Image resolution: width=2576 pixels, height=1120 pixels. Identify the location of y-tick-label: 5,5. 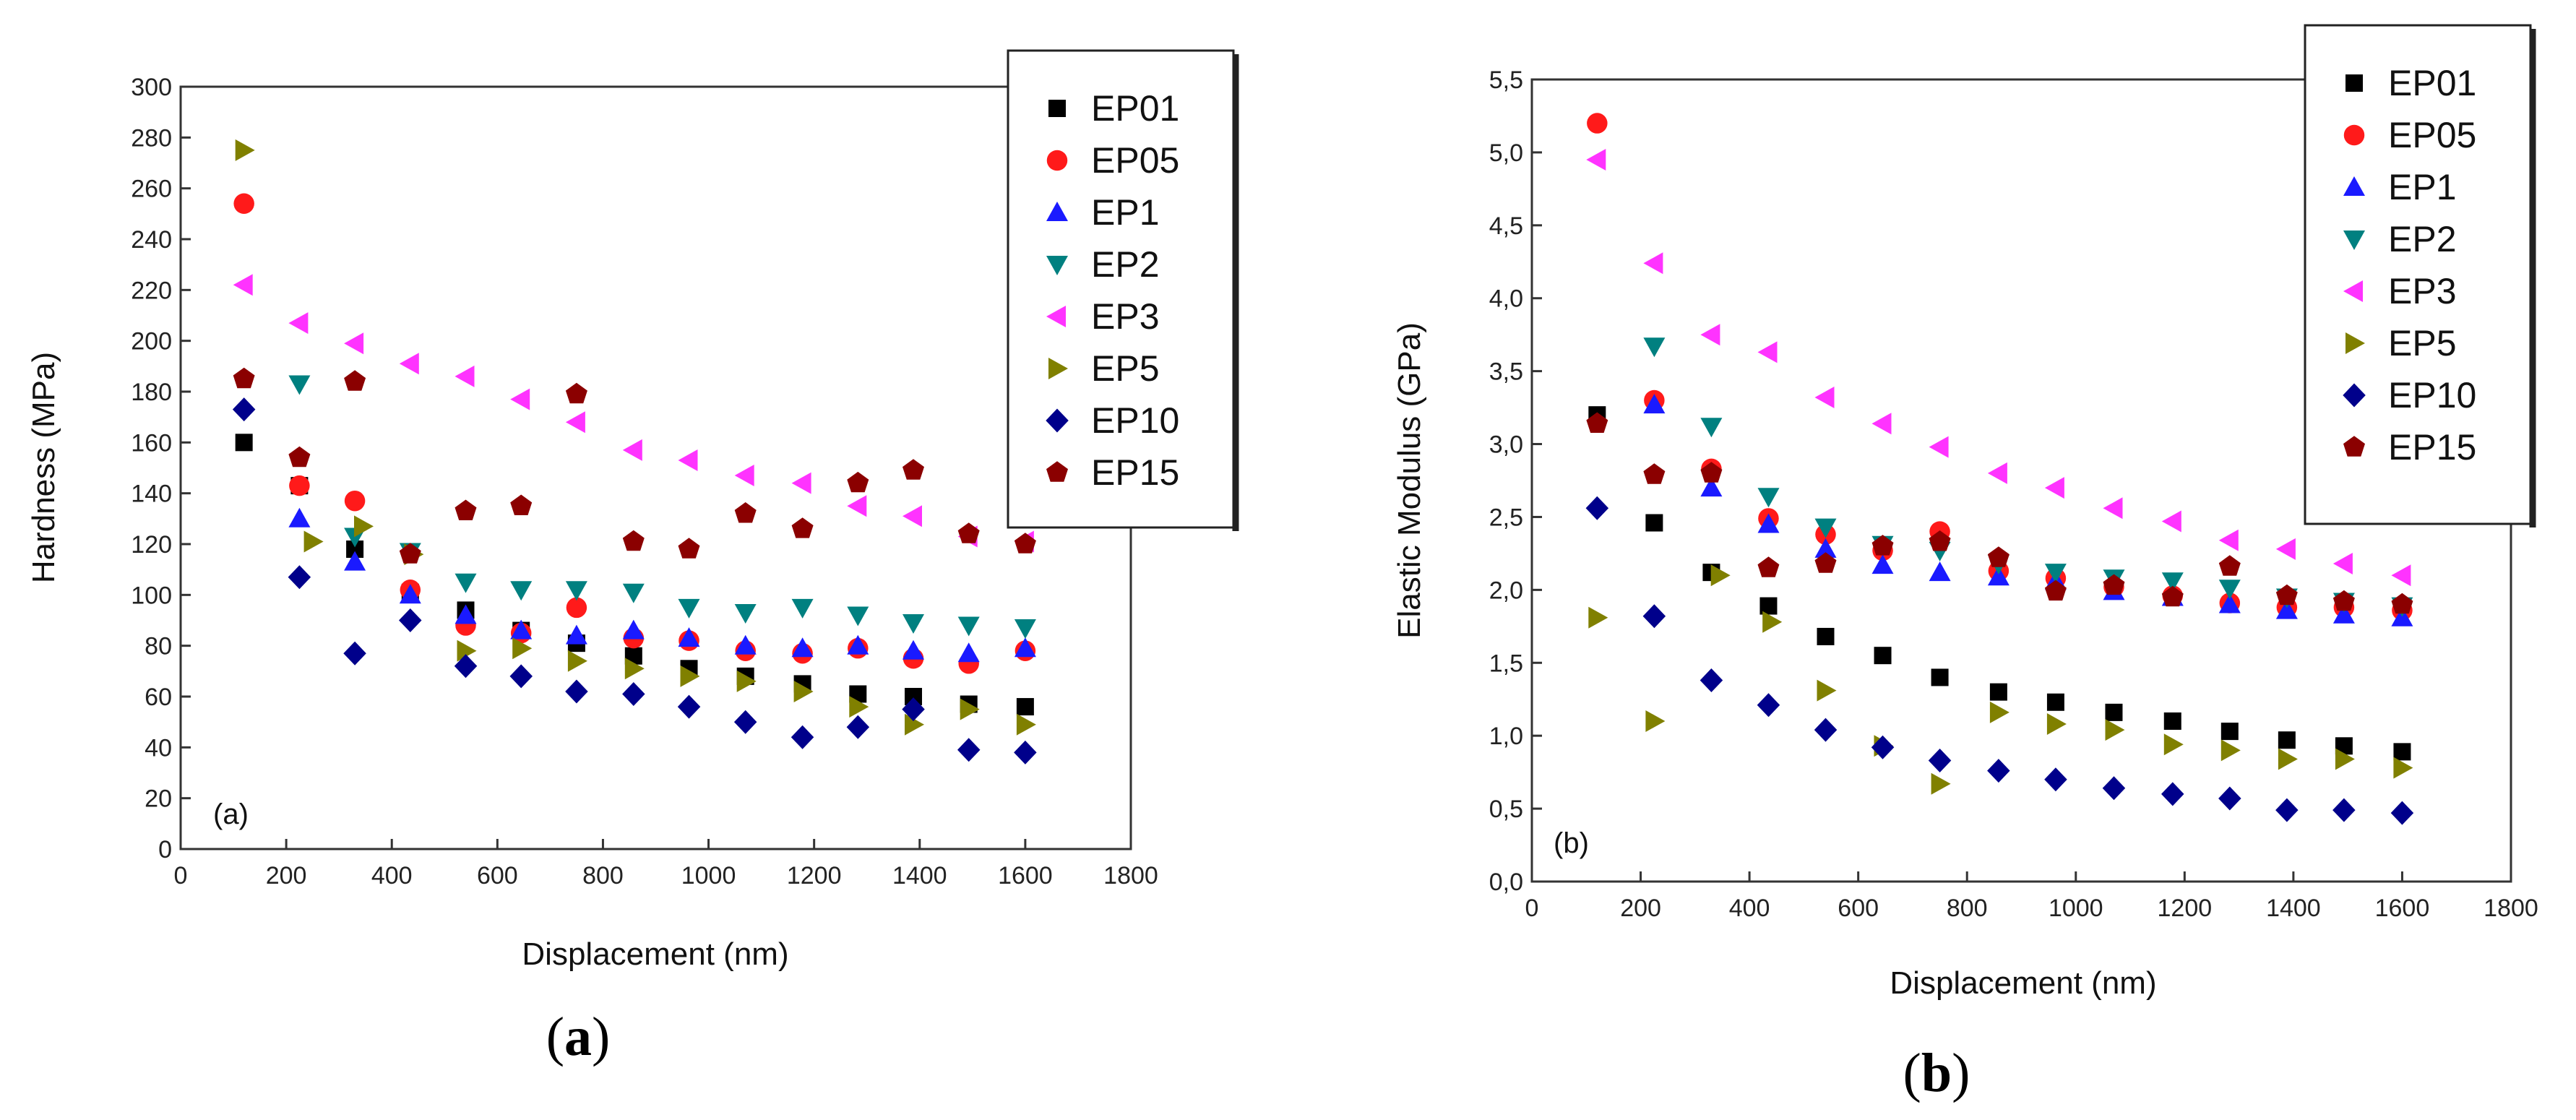
(1506, 80).